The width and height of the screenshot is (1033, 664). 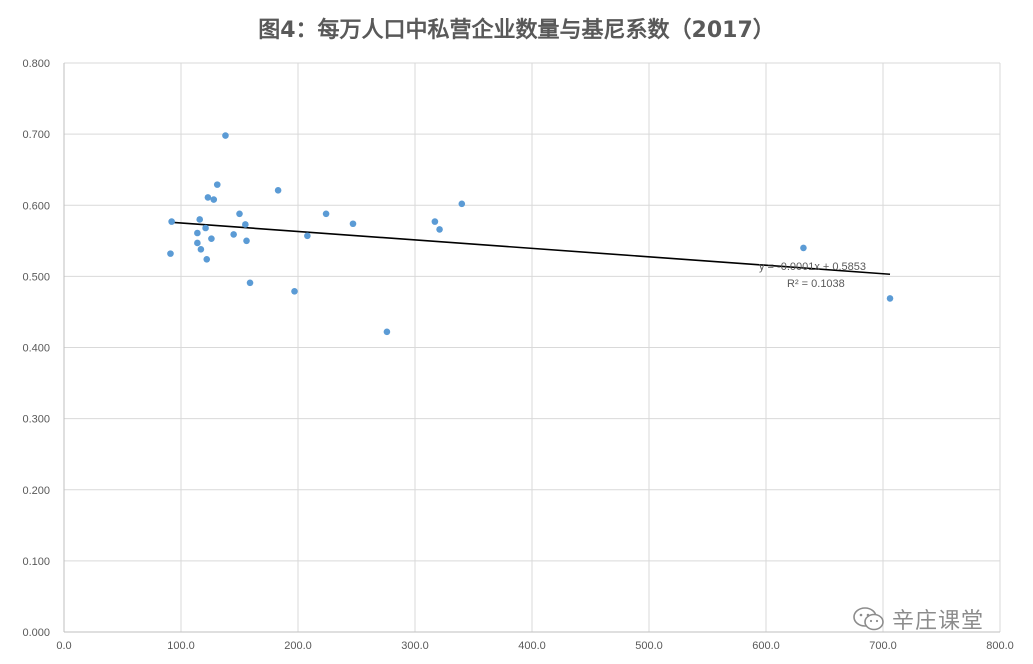 What do you see at coordinates (36, 349) in the screenshot?
I see `y-tick-label: 0.400` at bounding box center [36, 349].